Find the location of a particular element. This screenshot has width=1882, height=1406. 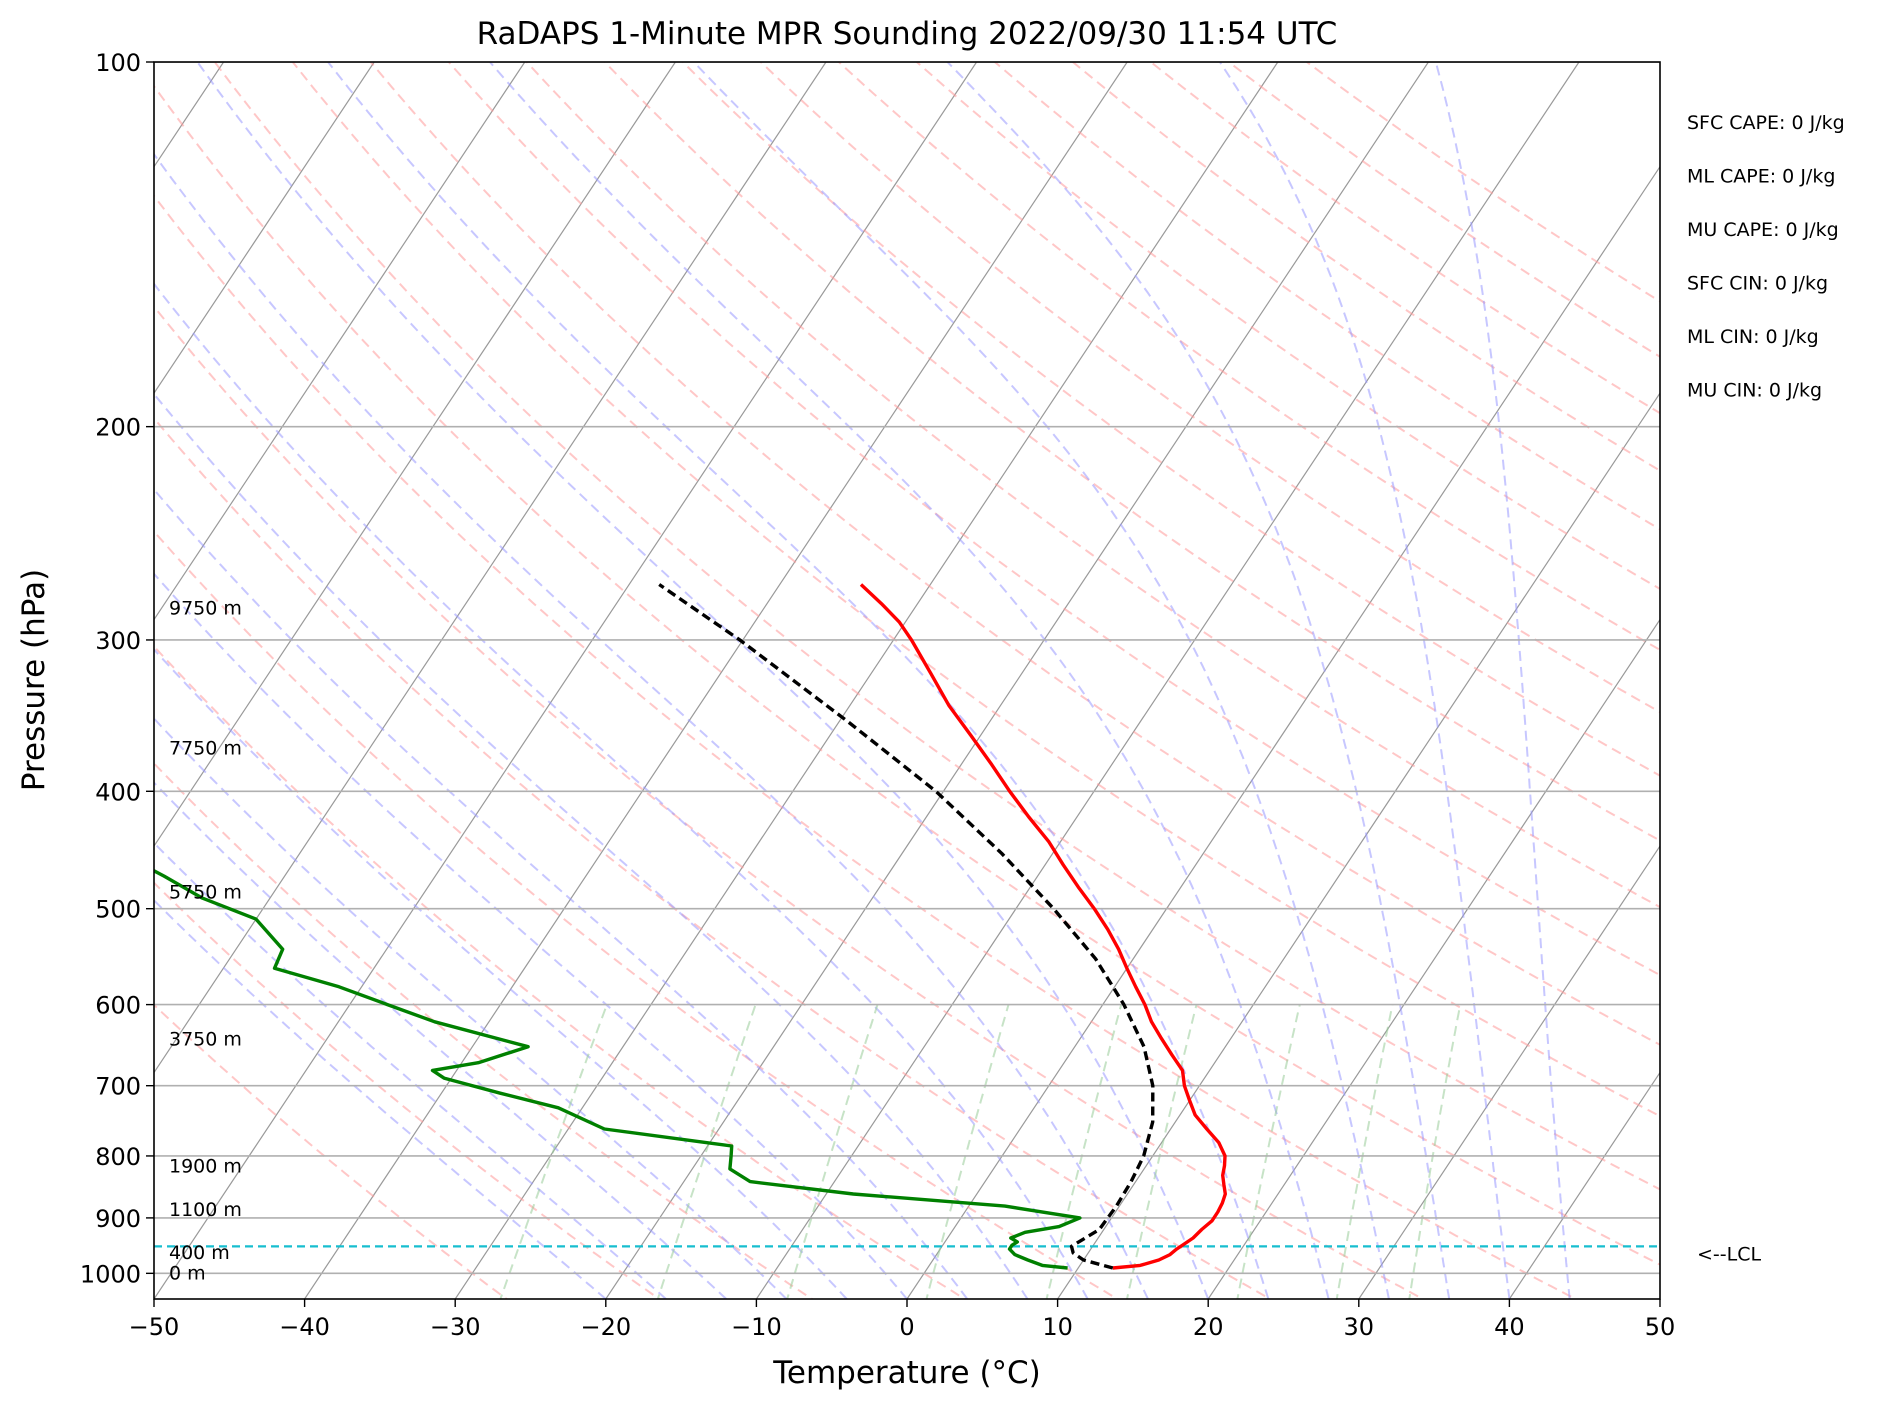

height-label: 9750 m is located at coordinates (205, 608).